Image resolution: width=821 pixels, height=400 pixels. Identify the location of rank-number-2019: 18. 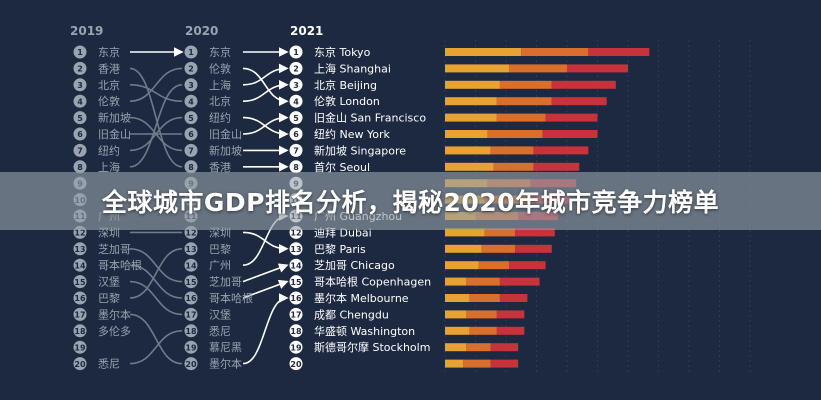
(80, 331).